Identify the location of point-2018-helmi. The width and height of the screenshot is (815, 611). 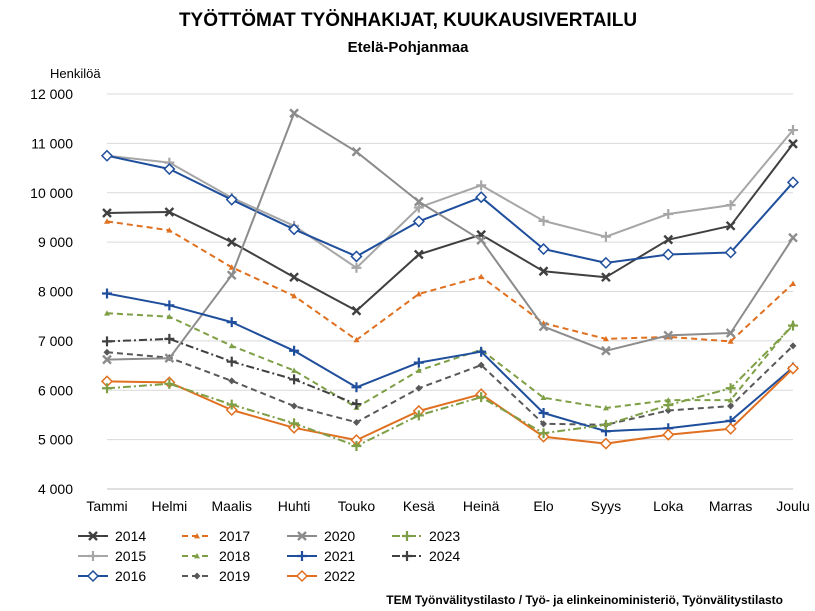
(169, 316).